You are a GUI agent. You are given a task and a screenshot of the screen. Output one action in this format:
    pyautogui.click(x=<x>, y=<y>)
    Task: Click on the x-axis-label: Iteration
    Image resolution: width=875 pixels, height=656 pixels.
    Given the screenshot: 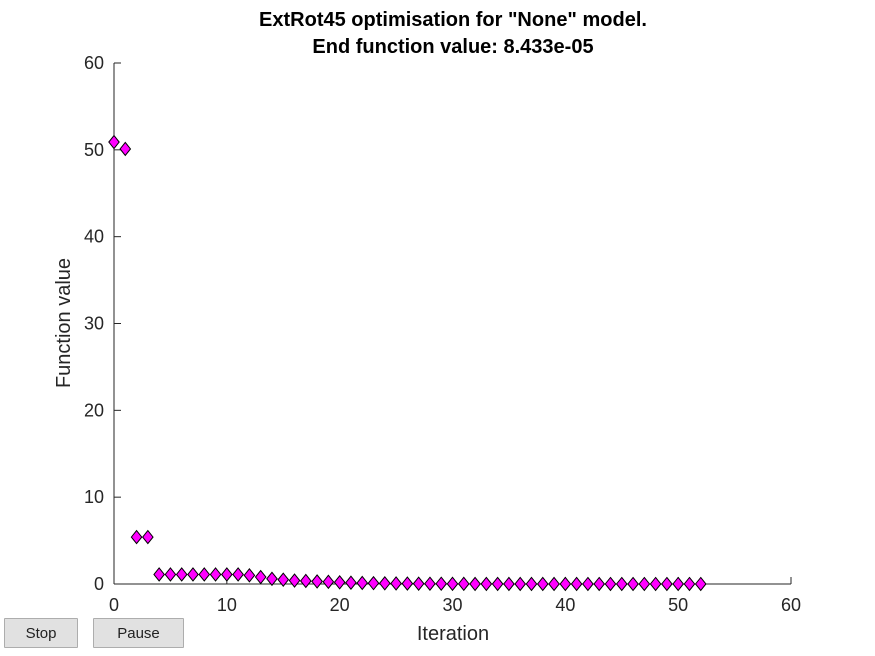 What is the action you would take?
    pyautogui.click(x=453, y=634)
    